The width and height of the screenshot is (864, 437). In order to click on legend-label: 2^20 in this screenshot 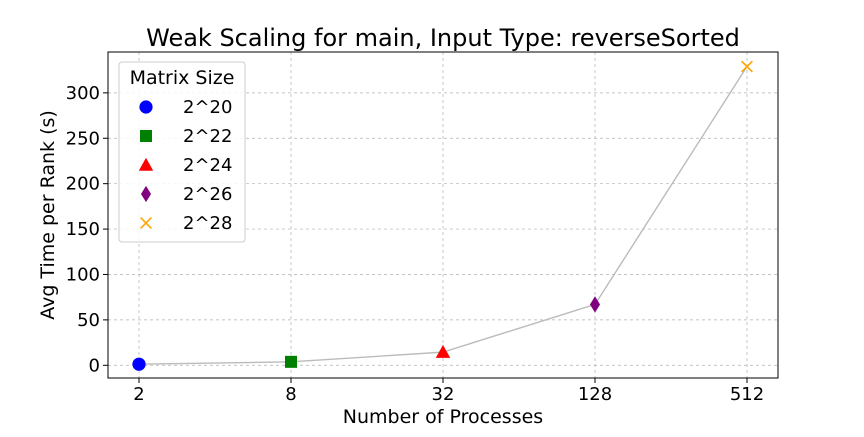, I will do `click(207, 107)`.